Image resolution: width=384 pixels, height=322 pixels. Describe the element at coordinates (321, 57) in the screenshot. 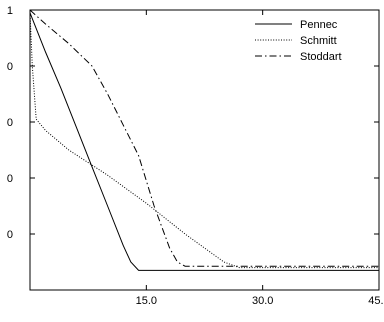

I see `legend-label-stoddart: Stoddart` at that location.